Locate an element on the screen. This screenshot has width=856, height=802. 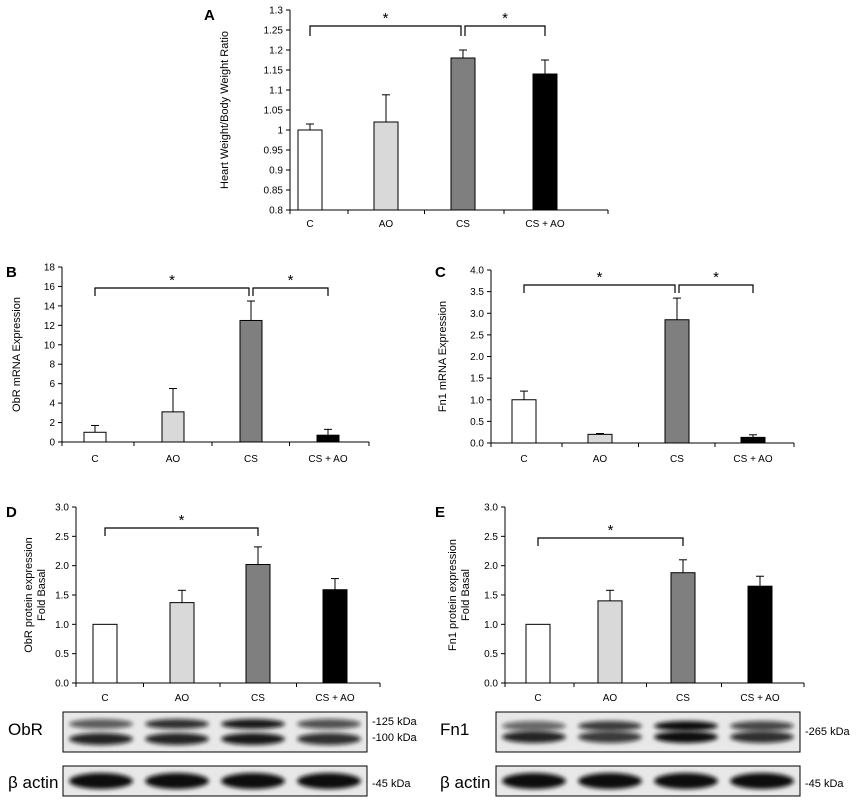
y-tick-label: 1 is located at coordinates (280, 131).